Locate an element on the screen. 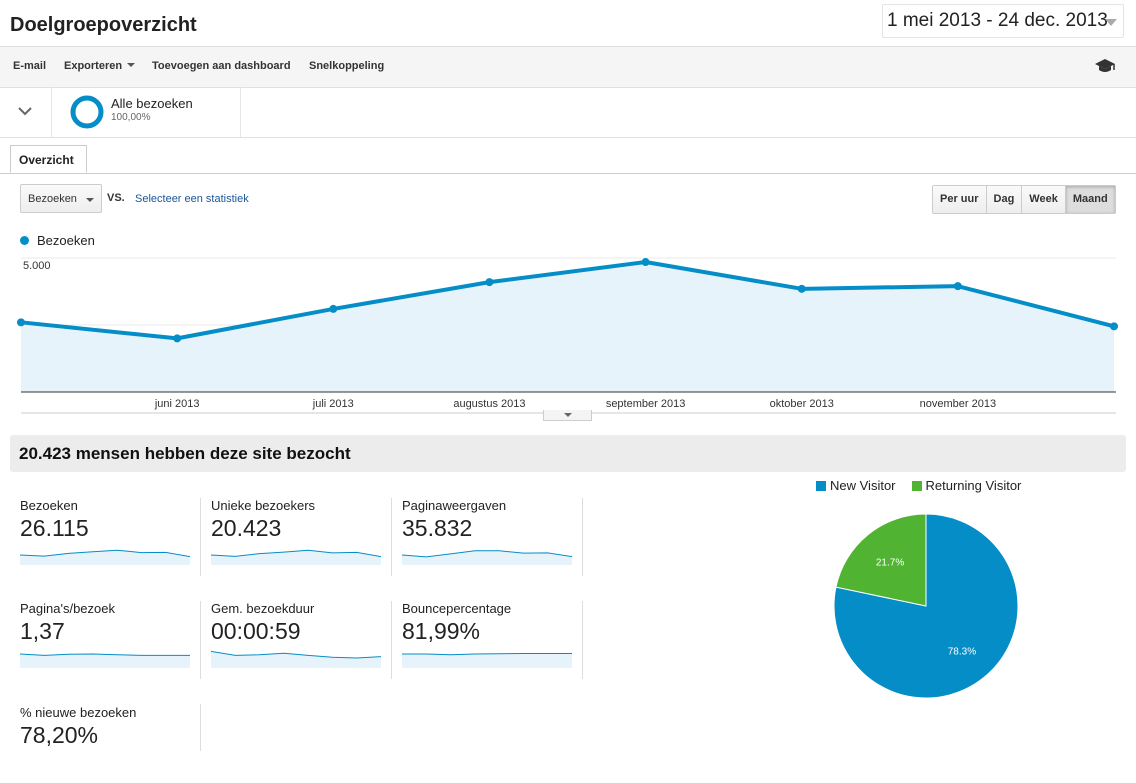  add-to-dashboard-button: Toevoegen aan dashboard is located at coordinates (221, 66).